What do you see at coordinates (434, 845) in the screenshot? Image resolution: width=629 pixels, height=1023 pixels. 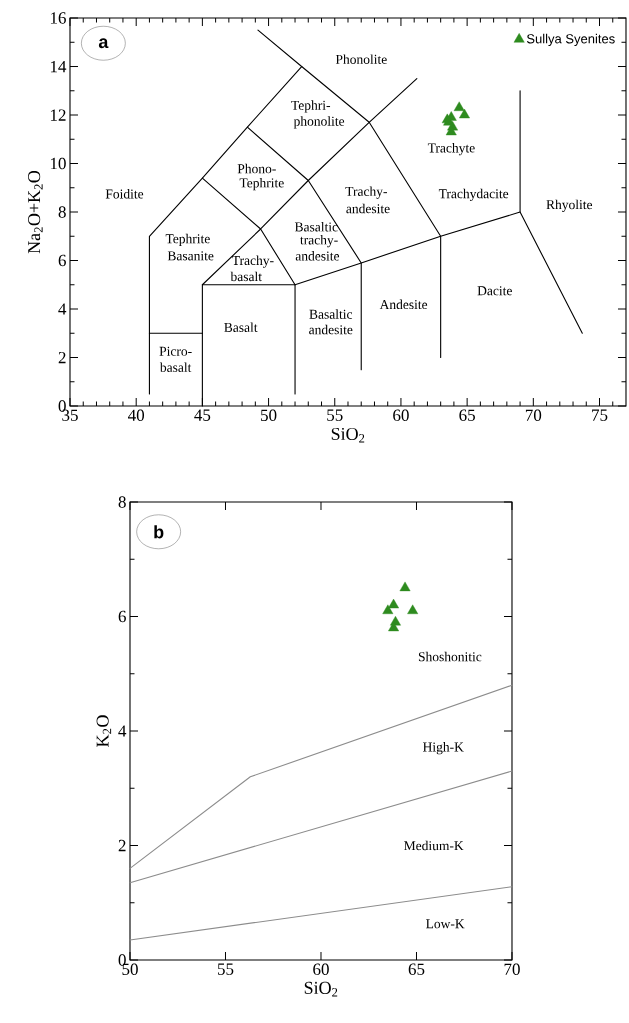 I see `annotation: Medium-K` at bounding box center [434, 845].